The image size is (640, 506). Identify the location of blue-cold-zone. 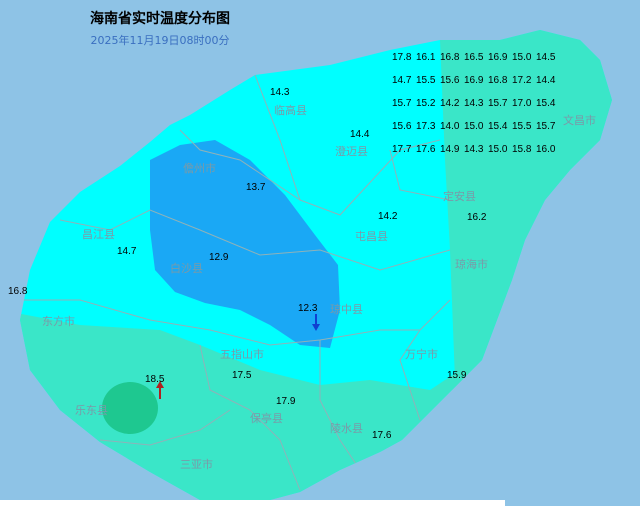
(245, 244).